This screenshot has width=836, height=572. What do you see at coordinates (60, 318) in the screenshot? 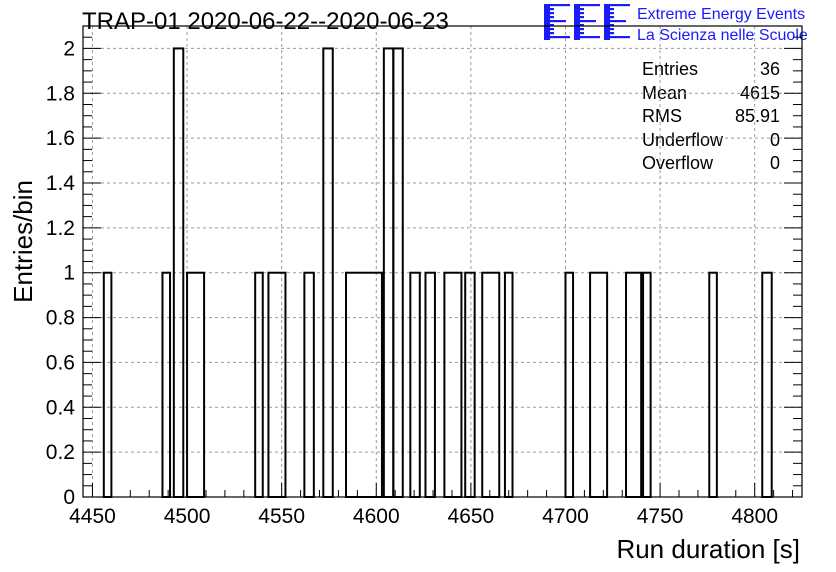
I see `y-tick-label: 0.8` at bounding box center [60, 318].